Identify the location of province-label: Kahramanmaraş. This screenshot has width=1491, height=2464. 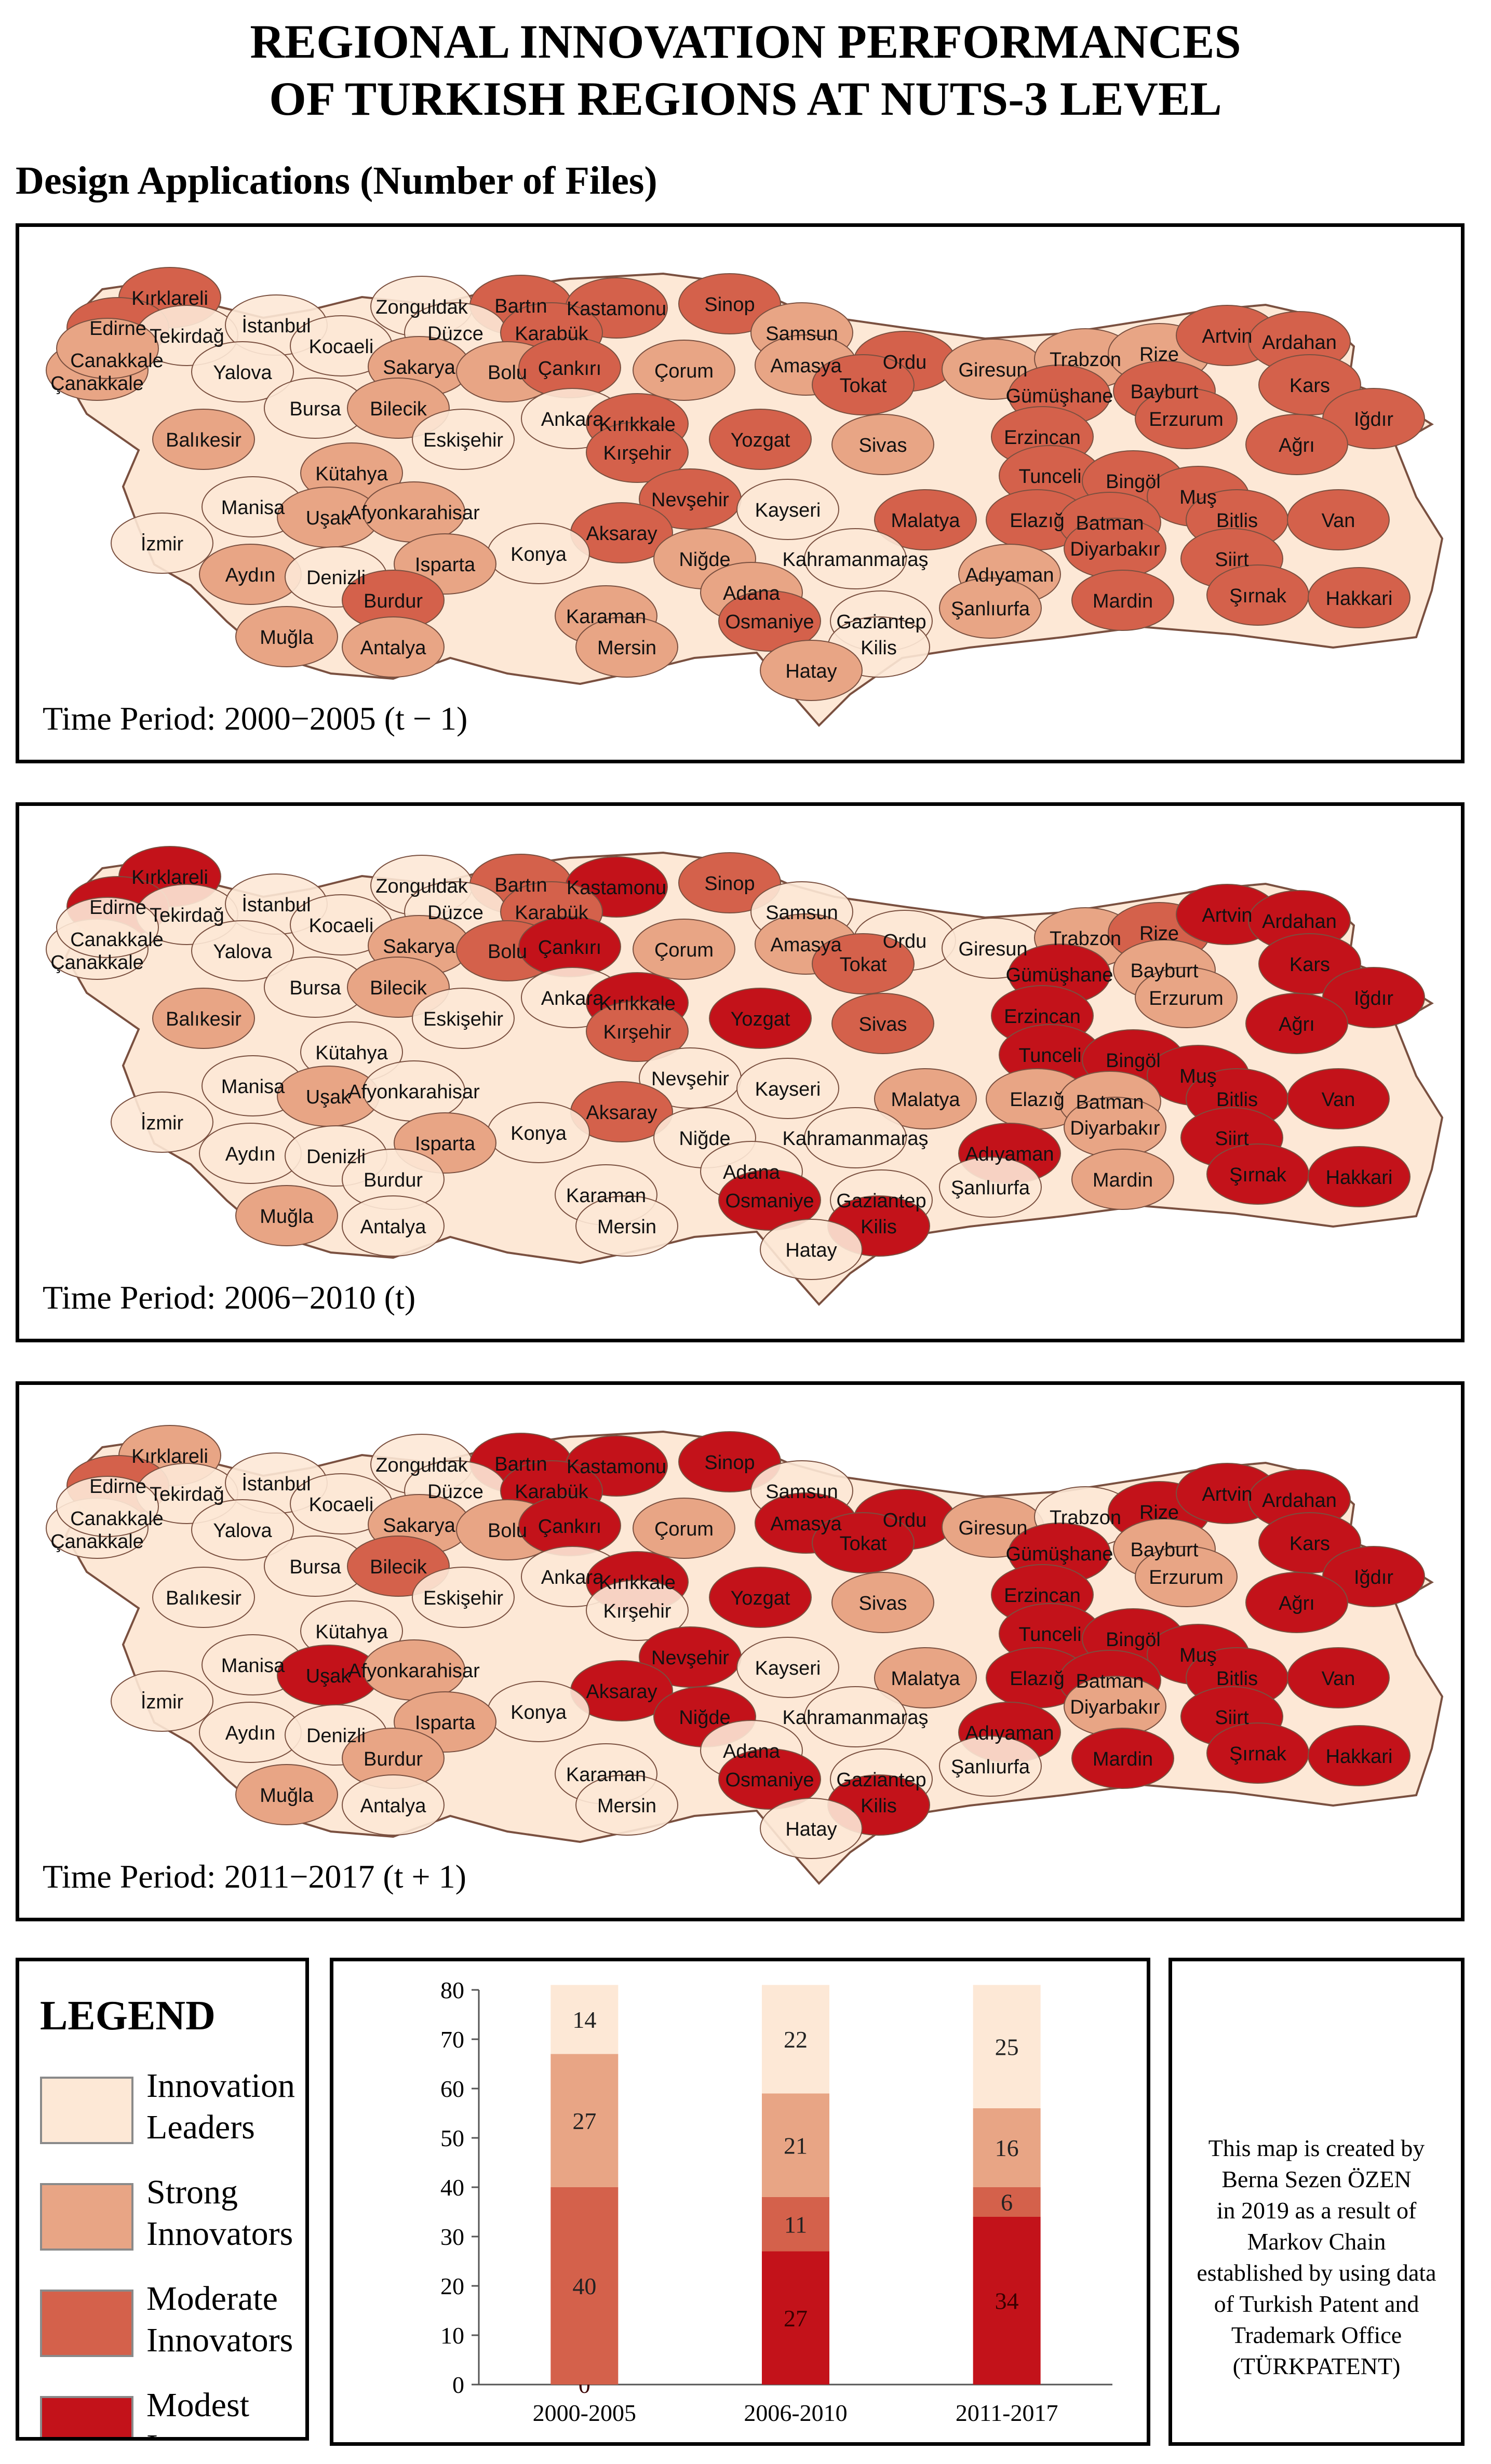
(856, 1718).